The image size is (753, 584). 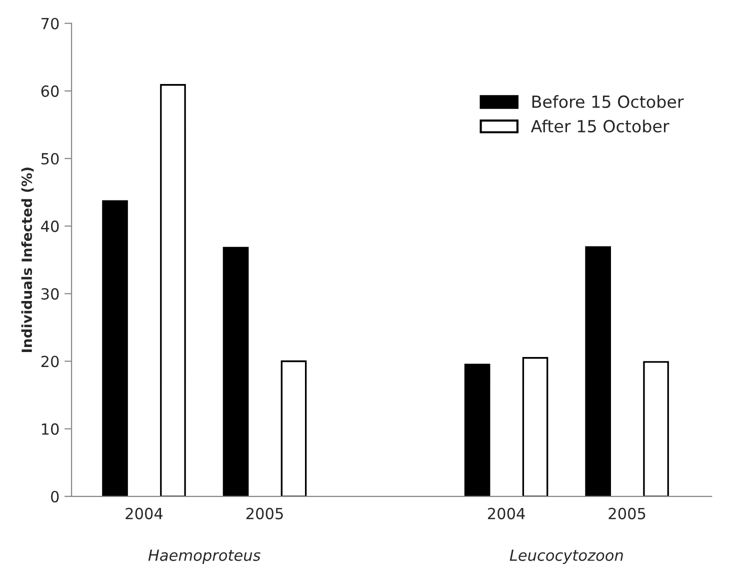 I want to click on text: Leucocytozoon, so click(x=566, y=557).